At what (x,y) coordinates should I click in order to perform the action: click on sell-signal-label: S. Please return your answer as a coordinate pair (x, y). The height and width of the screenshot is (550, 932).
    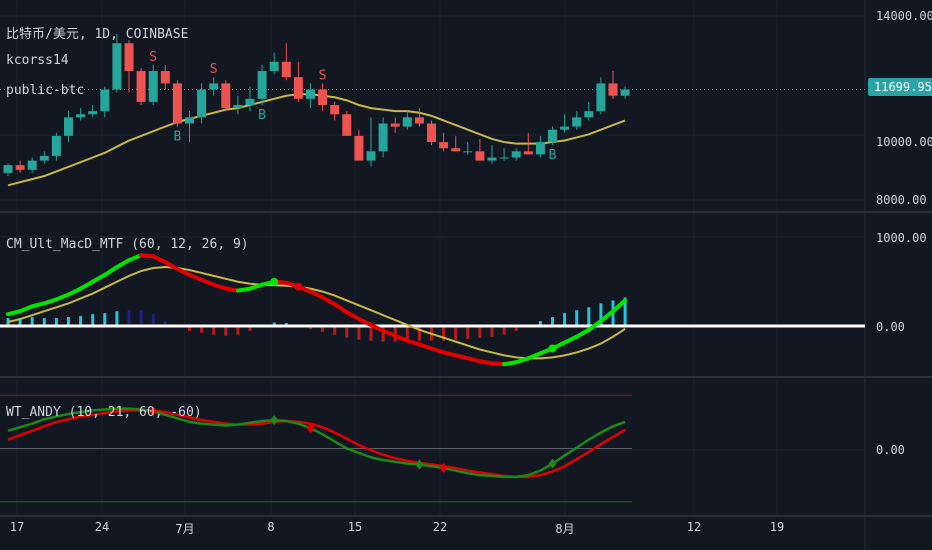
    Looking at the image, I should click on (214, 69).